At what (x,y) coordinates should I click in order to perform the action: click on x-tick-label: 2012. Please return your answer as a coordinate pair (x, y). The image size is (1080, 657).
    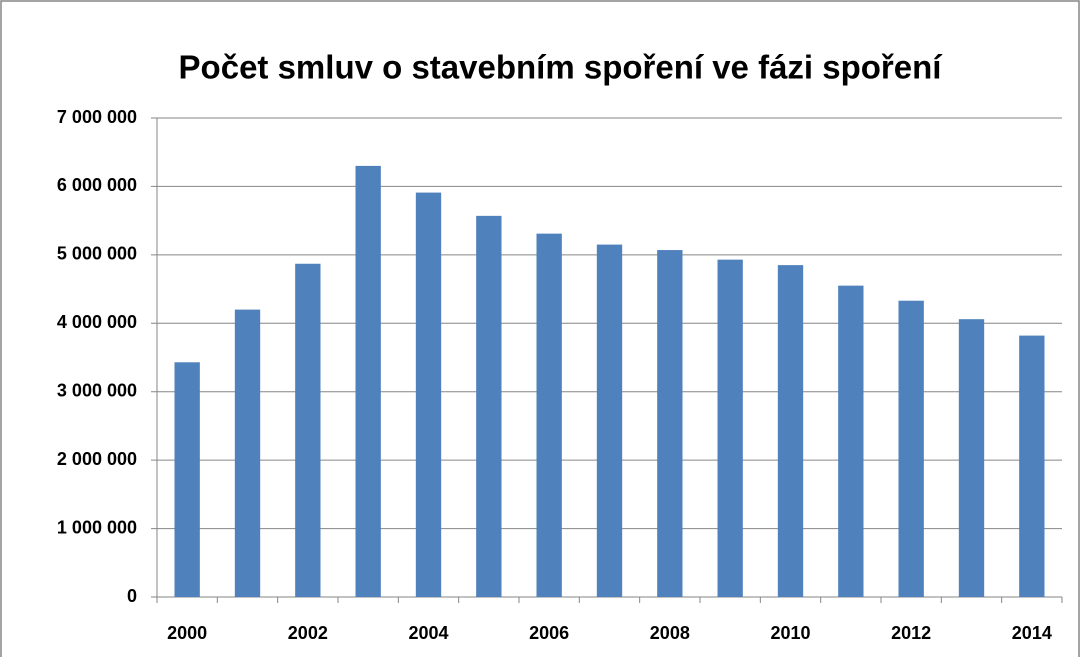
    Looking at the image, I should click on (911, 633).